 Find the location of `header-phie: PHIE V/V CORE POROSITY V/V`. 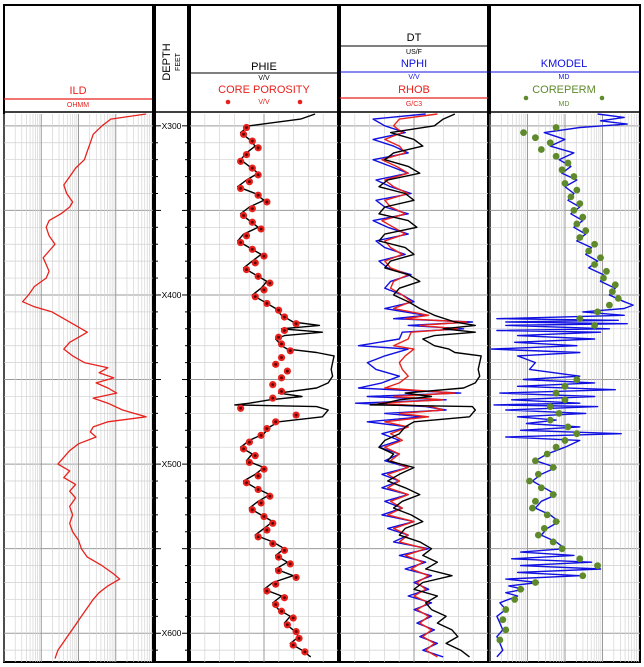

header-phie: PHIE V/V CORE POROSITY V/V is located at coordinates (264, 83).